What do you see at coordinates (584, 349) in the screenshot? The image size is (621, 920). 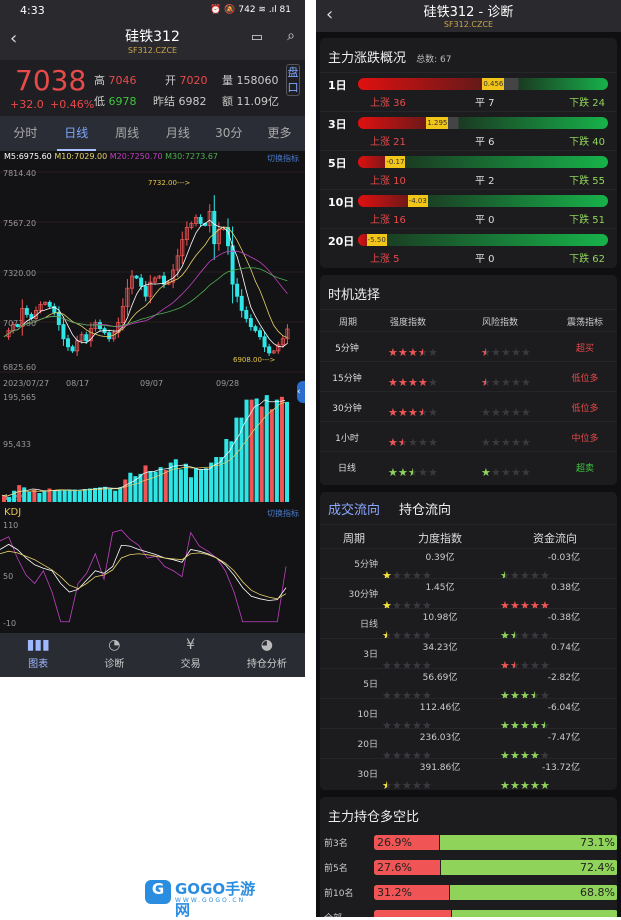 I see `signal-label: 超买` at bounding box center [584, 349].